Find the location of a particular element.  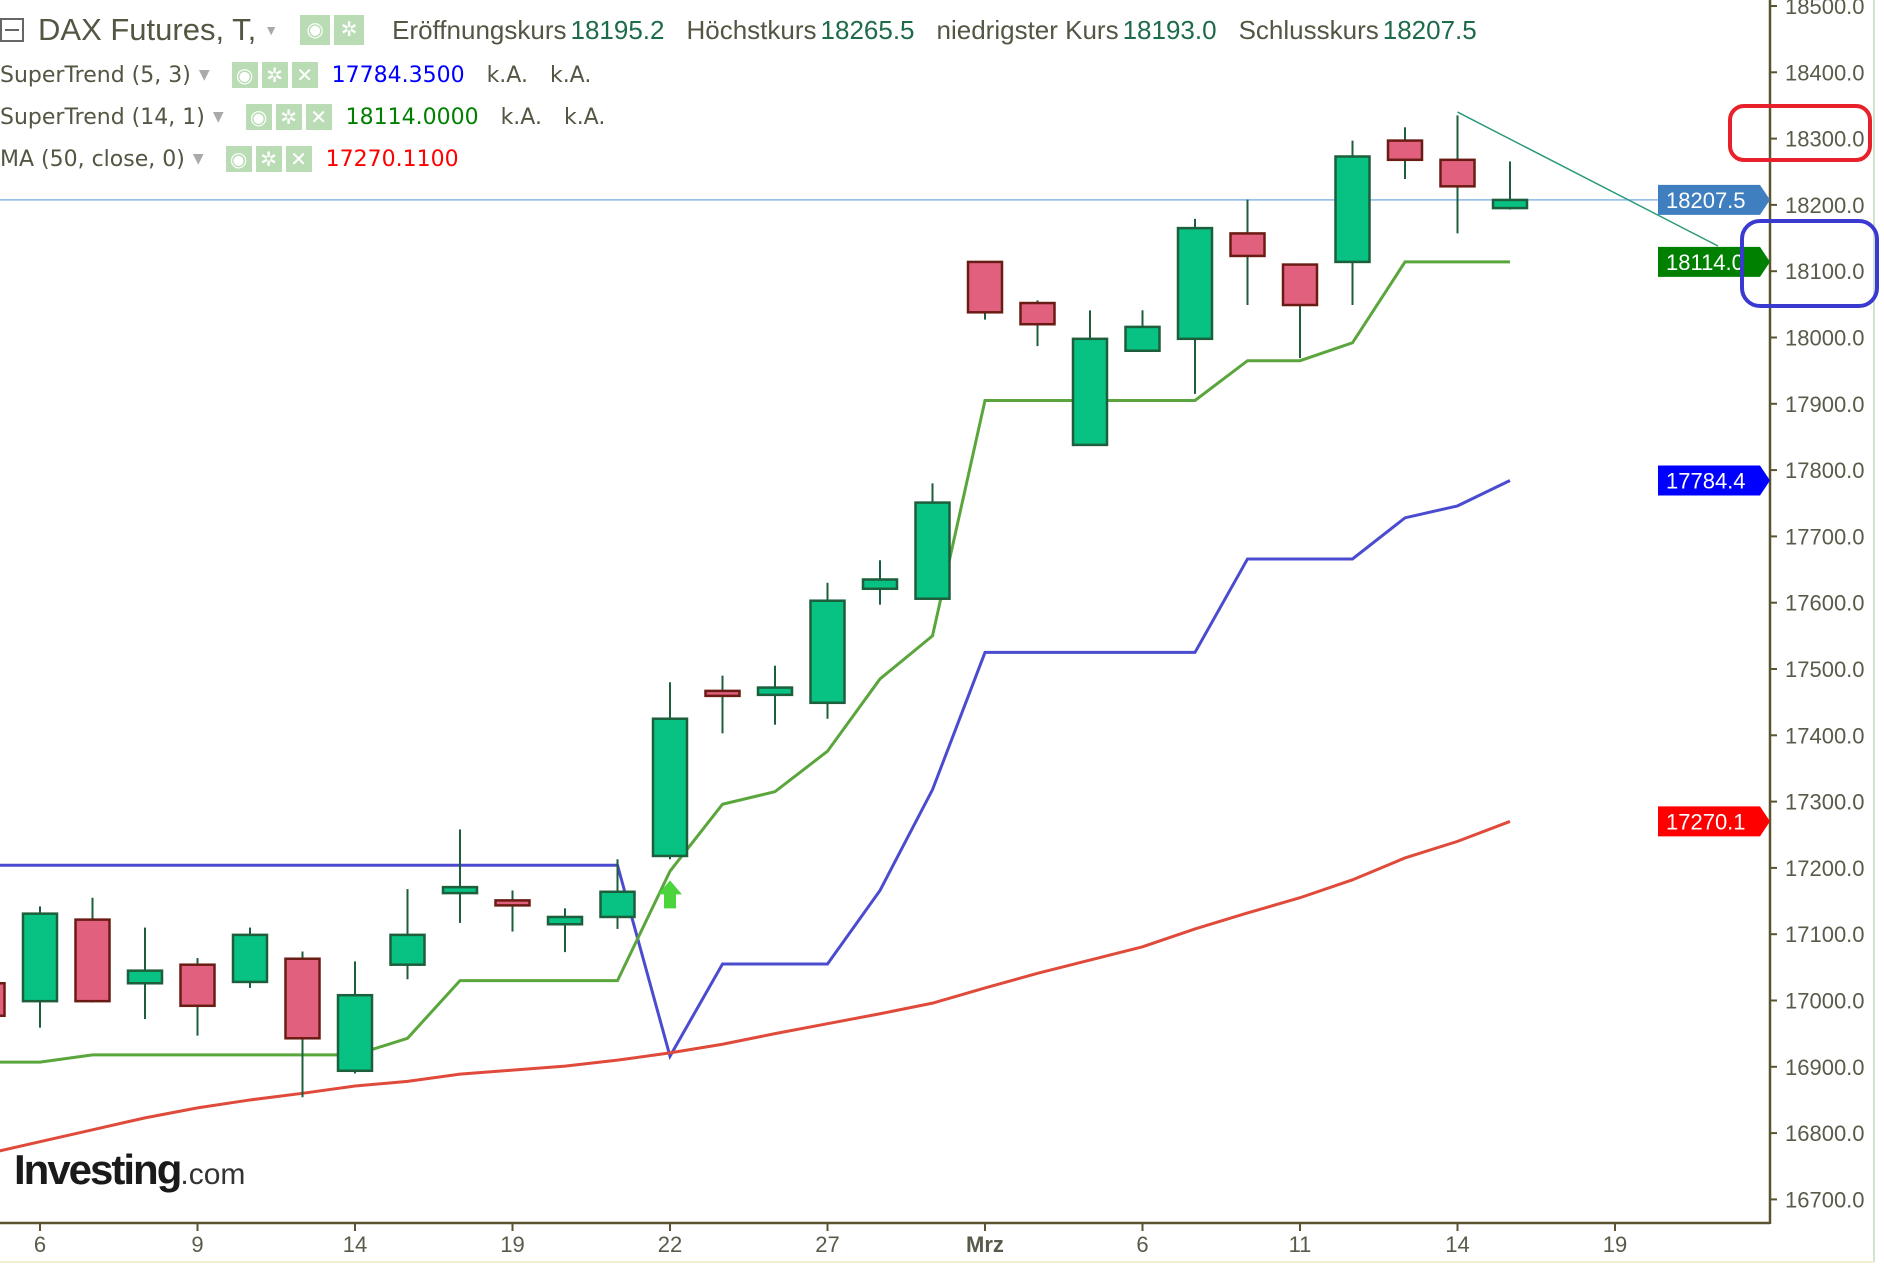

indicator-name: MA (50, close, 0) is located at coordinates (92, 159).